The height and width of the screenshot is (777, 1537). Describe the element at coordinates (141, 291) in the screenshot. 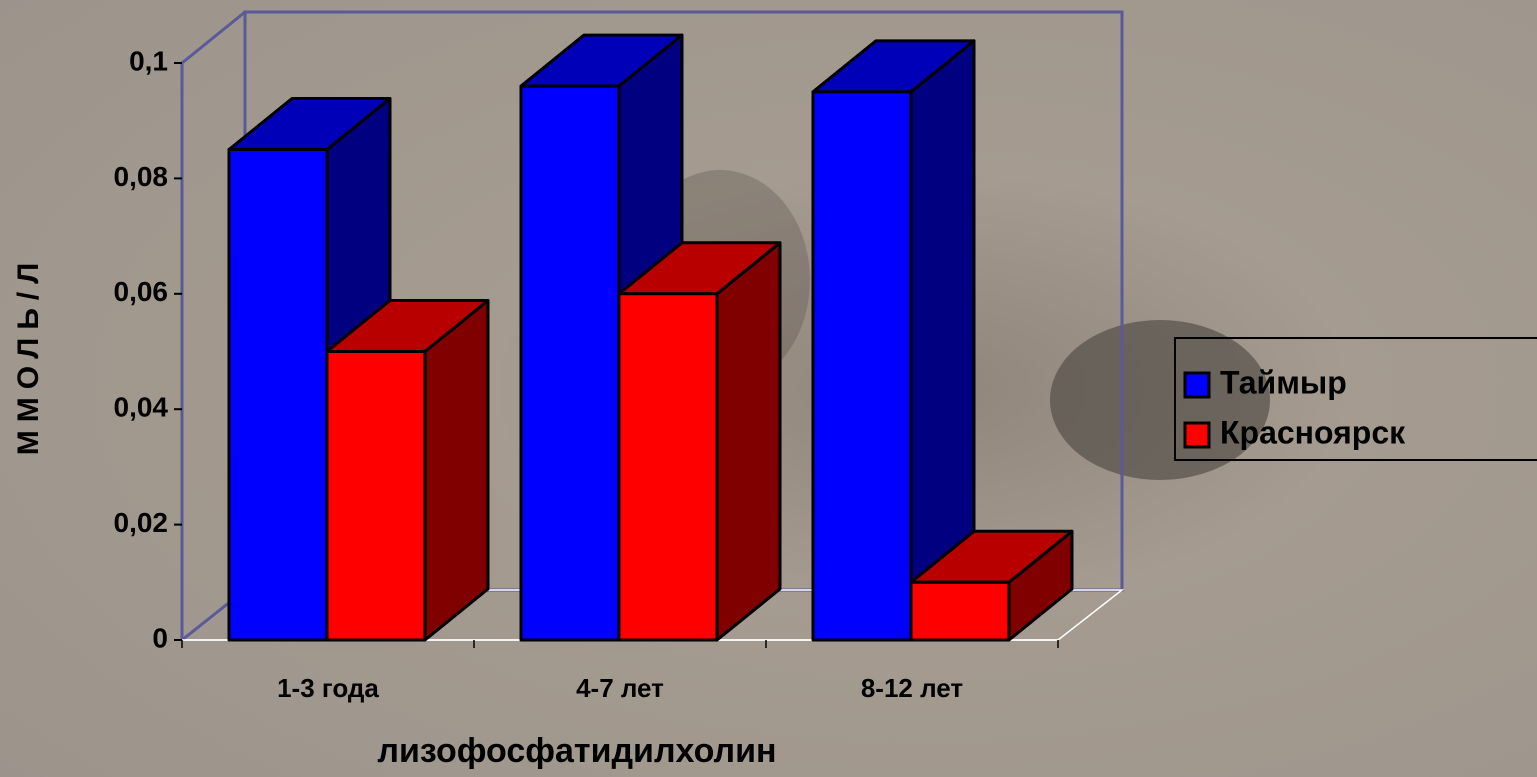

I see `y-tick-label: 0,06` at that location.